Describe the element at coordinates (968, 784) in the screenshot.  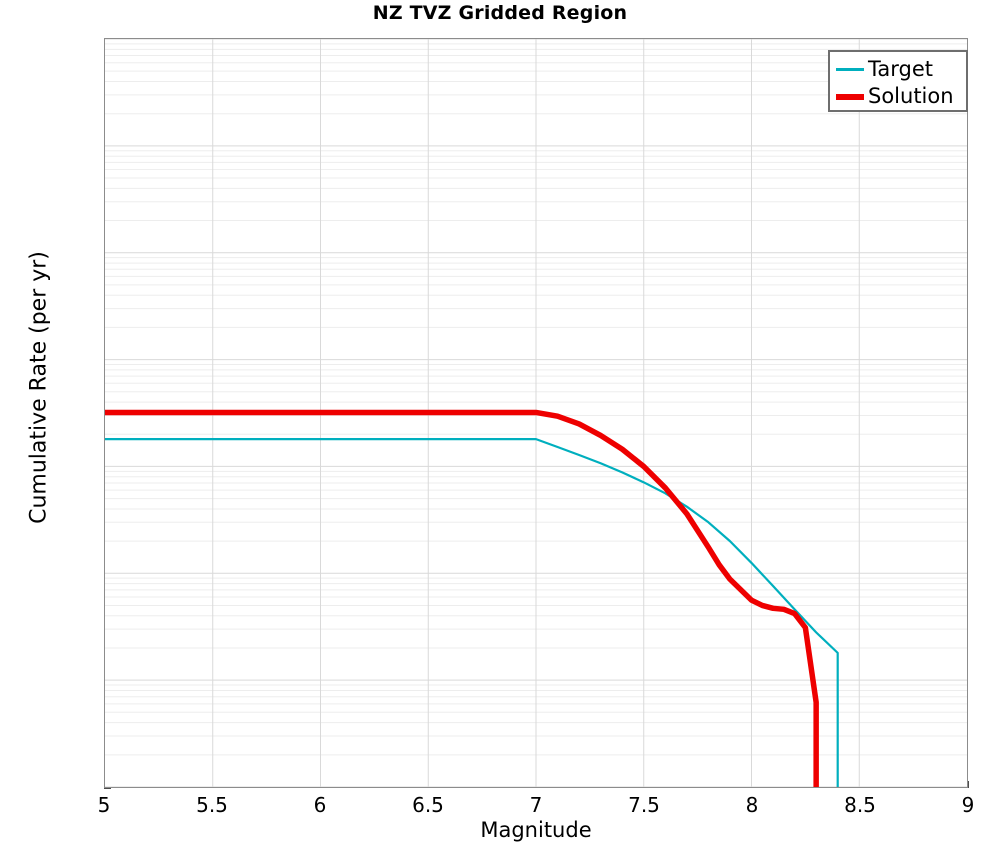
I see `x-tick-mark` at that location.